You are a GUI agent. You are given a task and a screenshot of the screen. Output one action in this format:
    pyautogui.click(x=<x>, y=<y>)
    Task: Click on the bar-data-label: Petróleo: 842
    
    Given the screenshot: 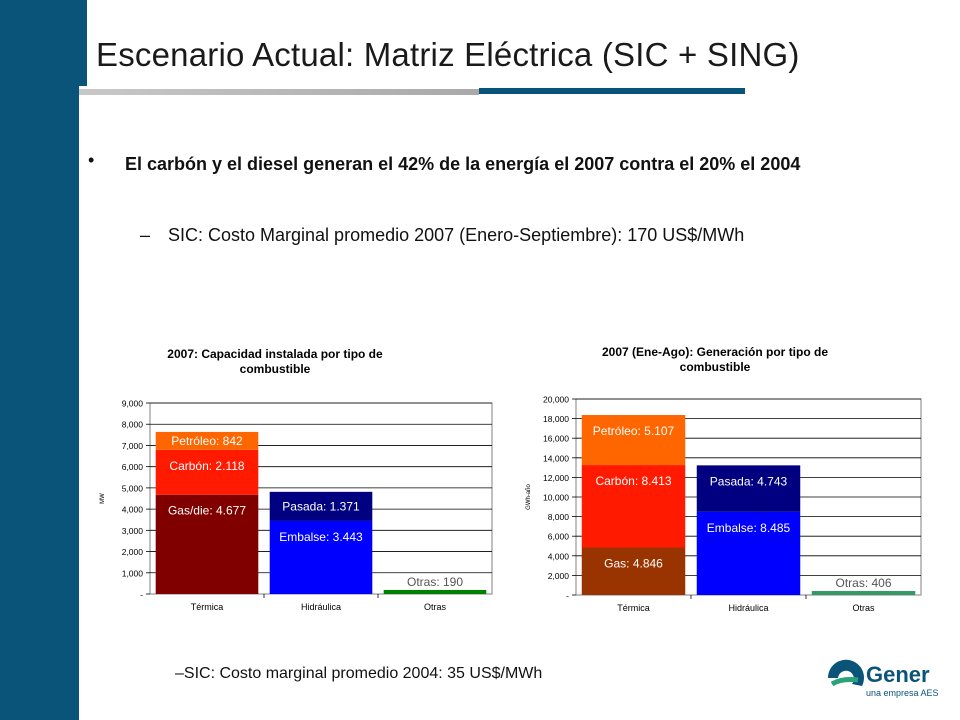 What is the action you would take?
    pyautogui.click(x=207, y=441)
    